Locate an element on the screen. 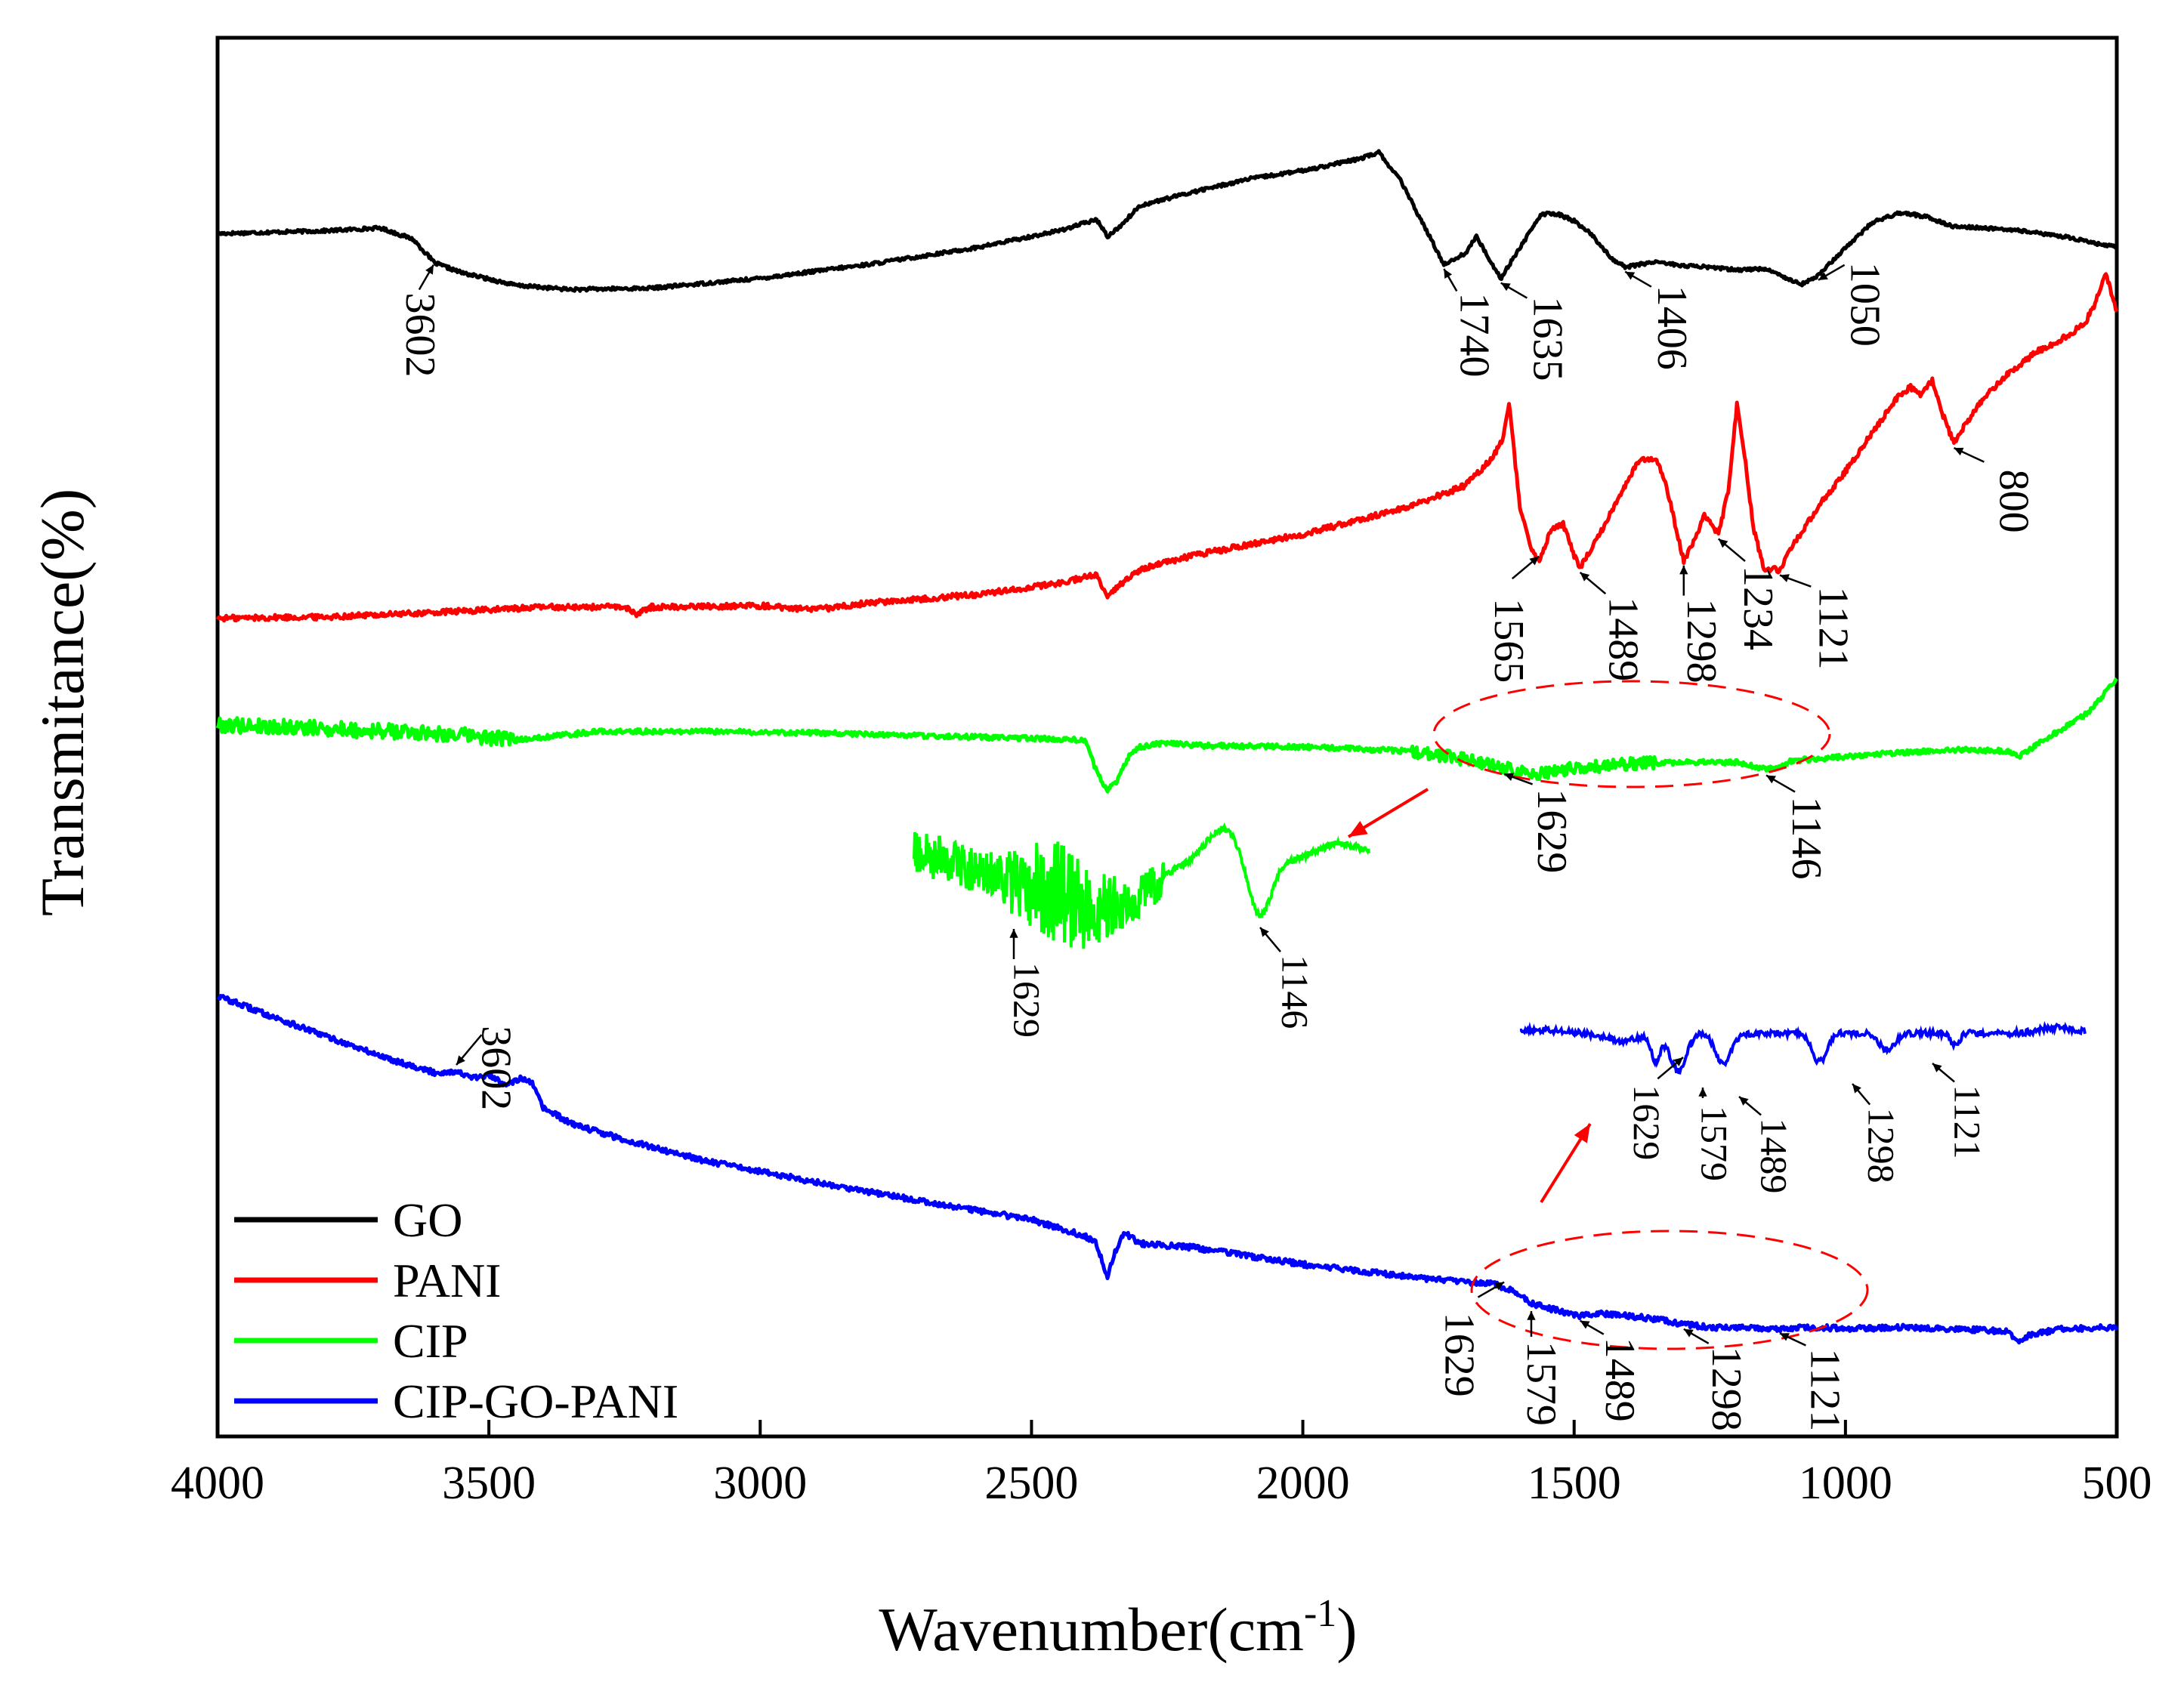 The width and height of the screenshot is (2184, 1697). peak-annotation: 1406 is located at coordinates (1659, 320).